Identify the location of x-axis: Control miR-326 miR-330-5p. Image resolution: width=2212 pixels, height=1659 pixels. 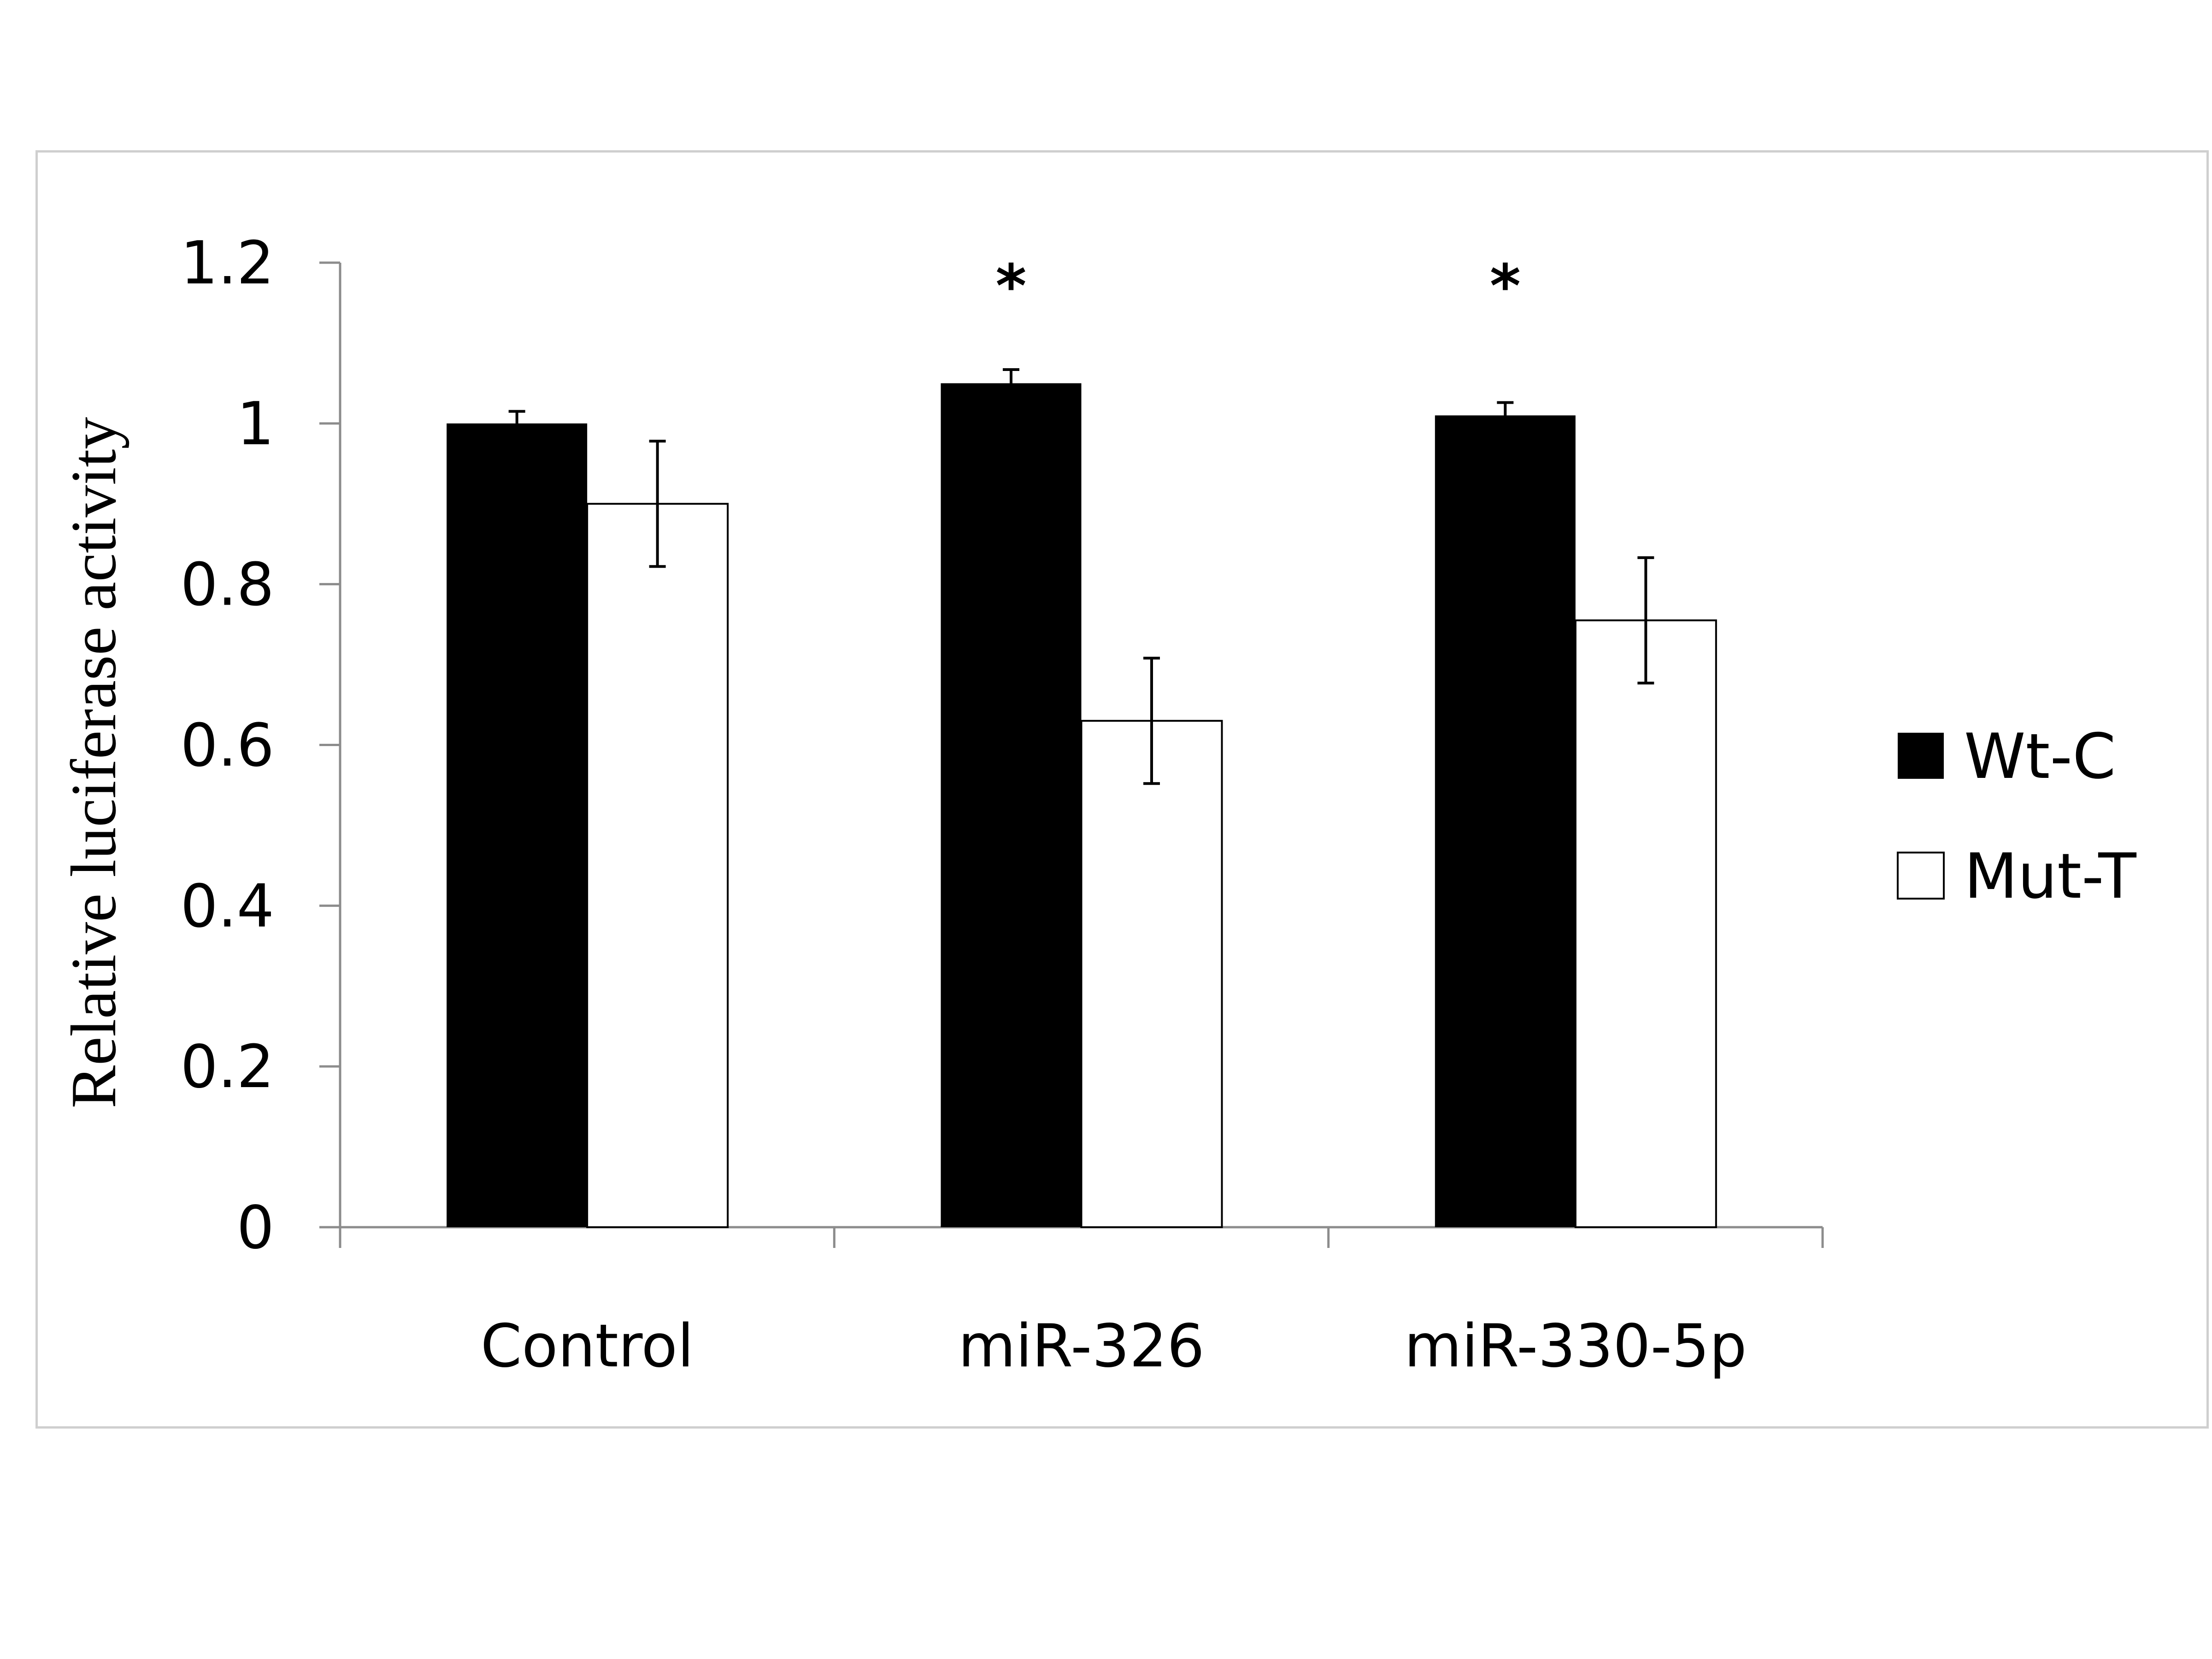
(1081, 1303).